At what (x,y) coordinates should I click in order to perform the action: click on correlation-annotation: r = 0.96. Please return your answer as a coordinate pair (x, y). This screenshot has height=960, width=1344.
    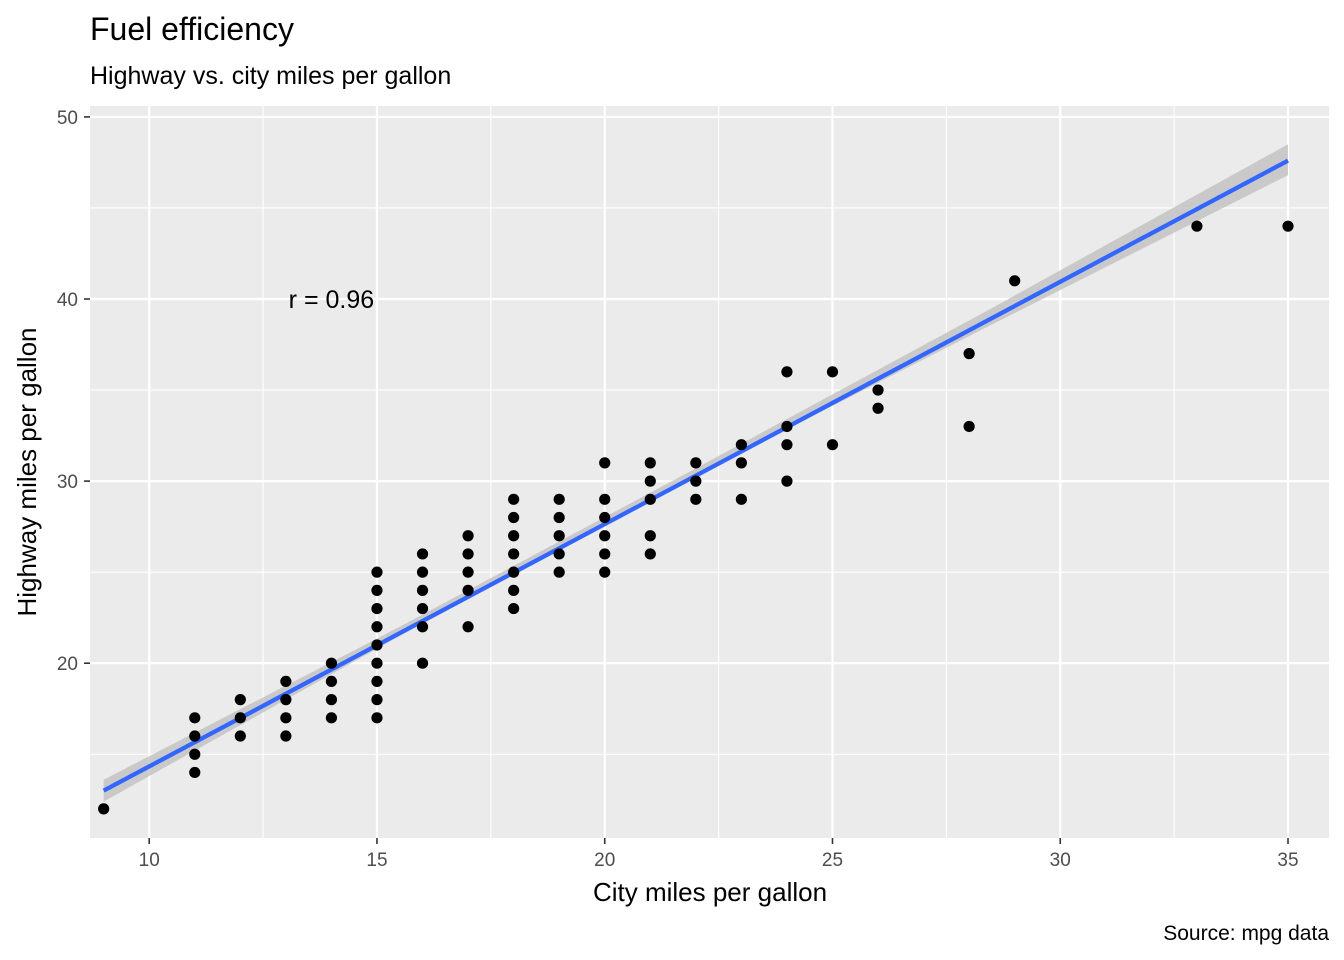
    Looking at the image, I should click on (331, 300).